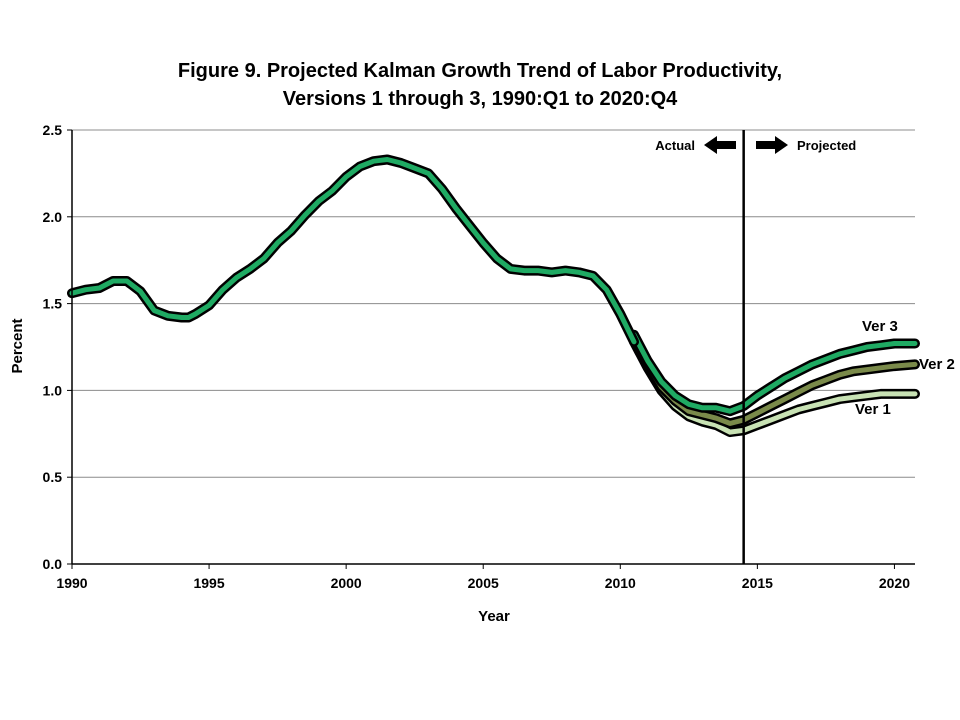 The image size is (960, 720). What do you see at coordinates (53, 477) in the screenshot?
I see `y-tick-label: 0.5` at bounding box center [53, 477].